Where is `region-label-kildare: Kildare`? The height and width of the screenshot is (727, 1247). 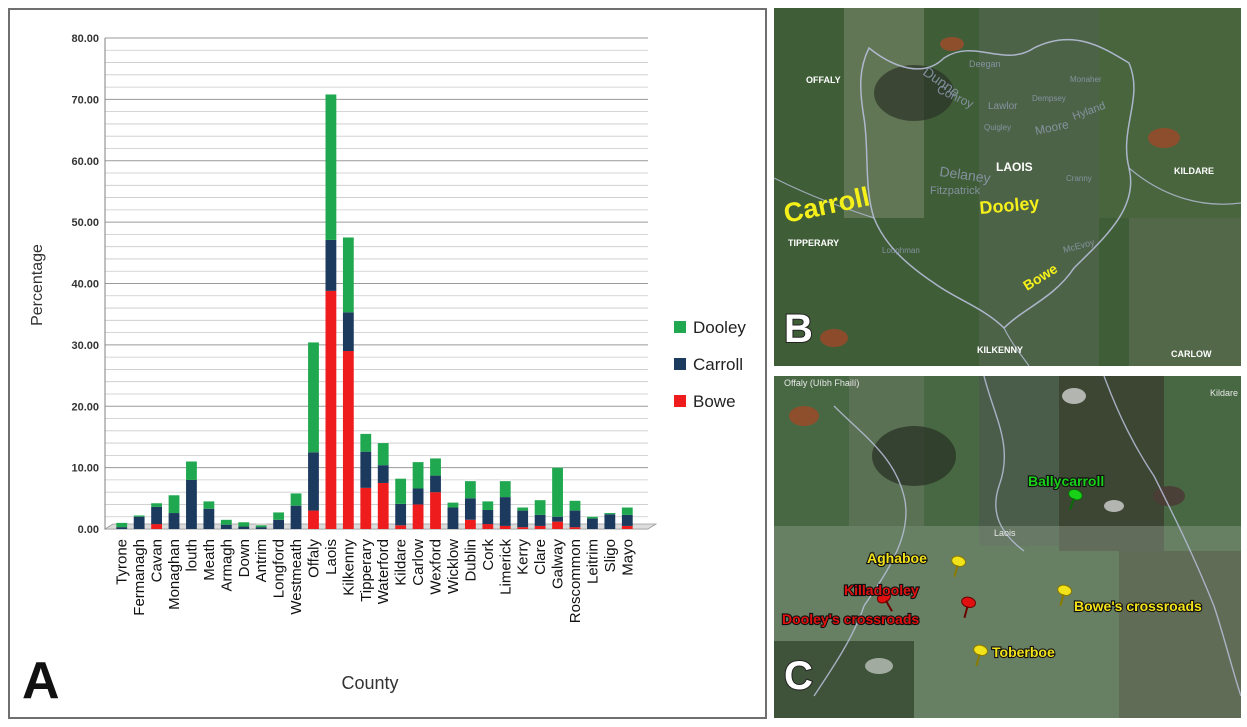 region-label-kildare: Kildare is located at coordinates (1224, 393).